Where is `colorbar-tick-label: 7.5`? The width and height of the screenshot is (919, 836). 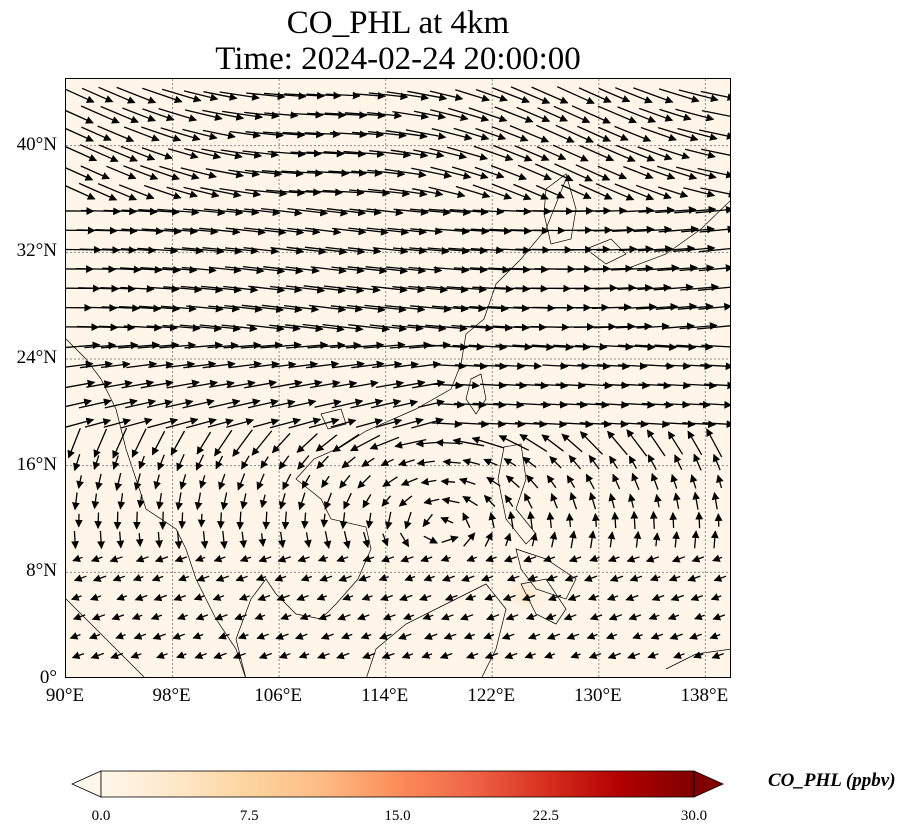
colorbar-tick-label: 7.5 is located at coordinates (249, 816).